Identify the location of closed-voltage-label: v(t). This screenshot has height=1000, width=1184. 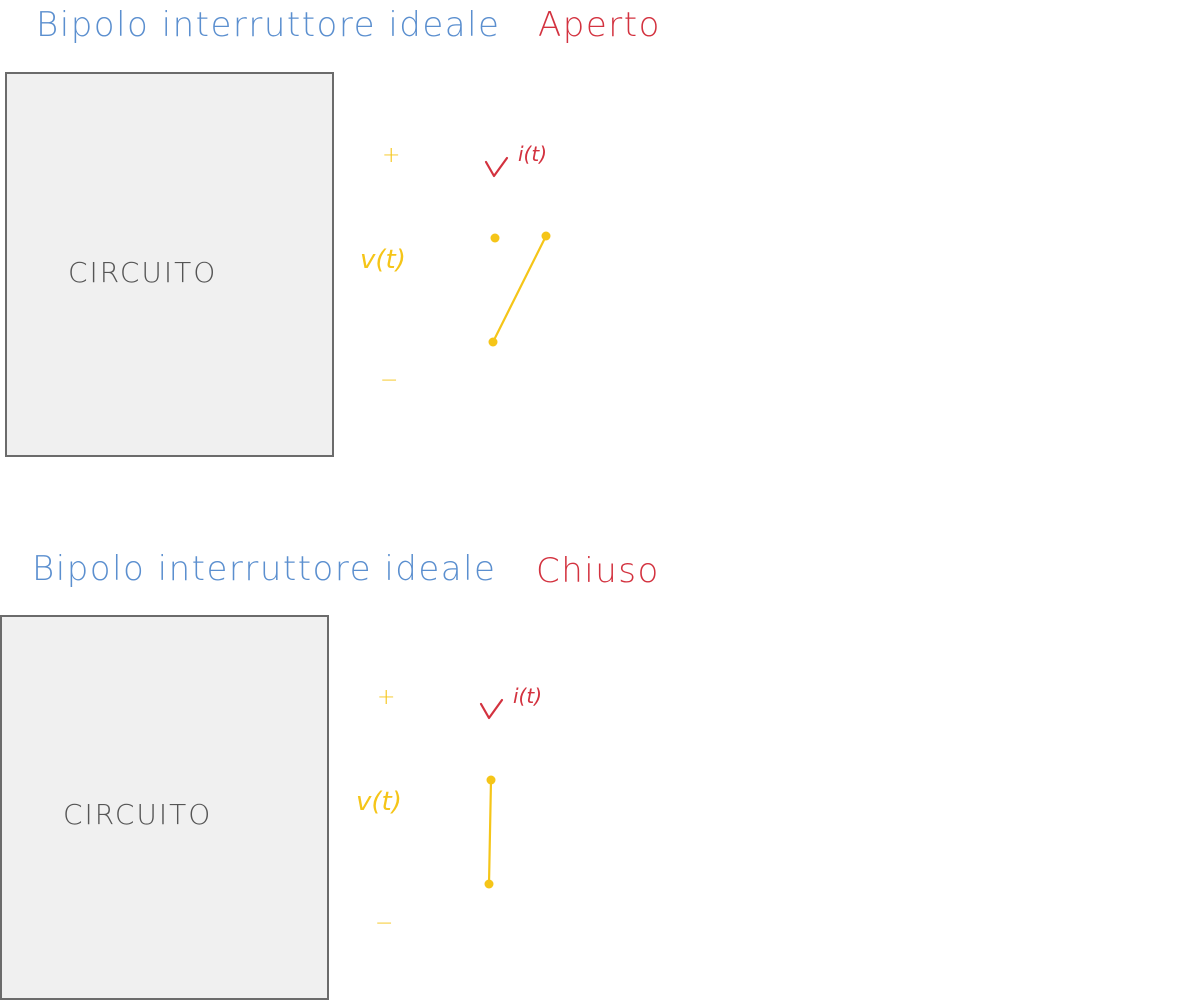
(379, 802).